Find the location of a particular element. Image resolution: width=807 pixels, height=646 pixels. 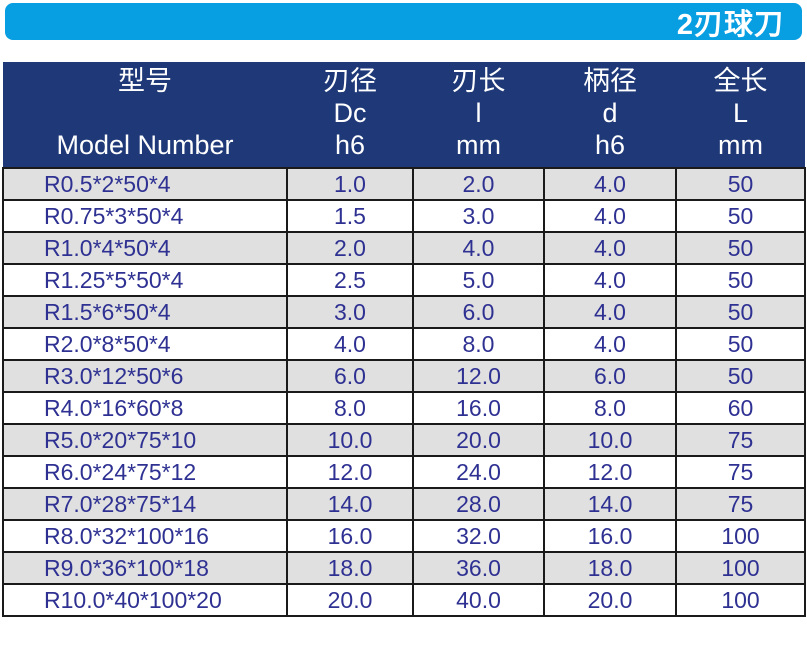

column-name-cn: 柄径 is located at coordinates (610, 81).